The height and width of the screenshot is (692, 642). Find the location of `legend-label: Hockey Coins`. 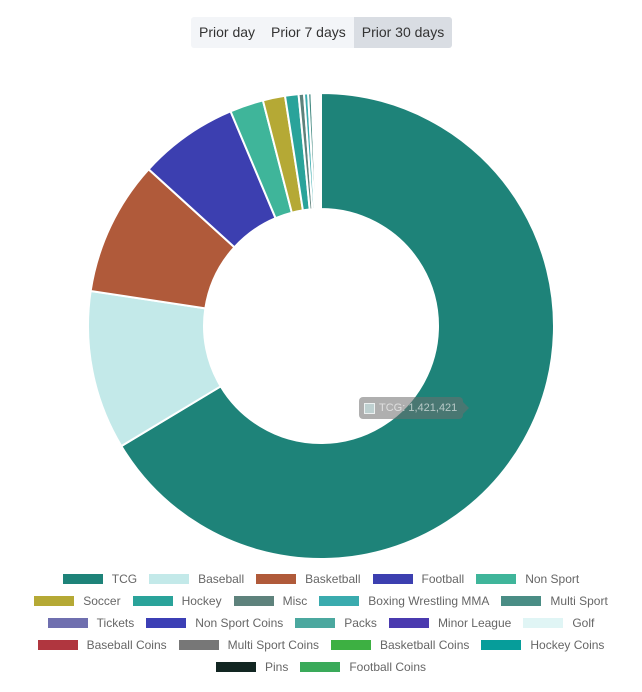

legend-label: Hockey Coins is located at coordinates (567, 645).